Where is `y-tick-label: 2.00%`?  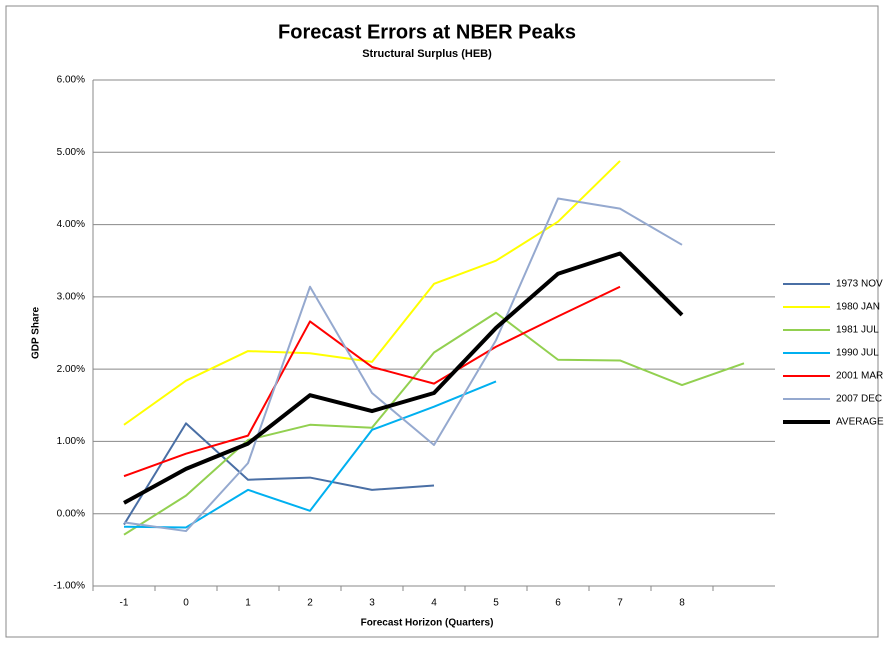
y-tick-label: 2.00% is located at coordinates (71, 369).